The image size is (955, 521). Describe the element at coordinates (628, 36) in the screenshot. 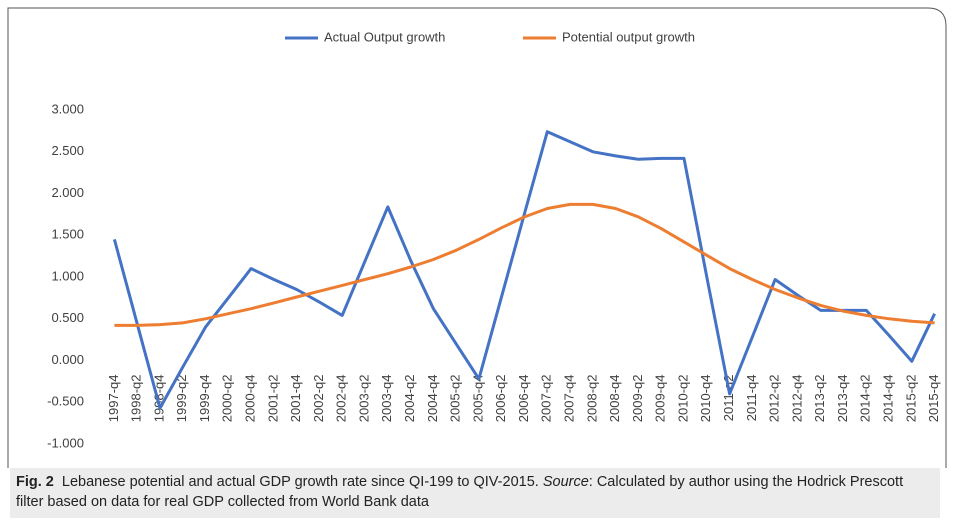

I see `legend-label: Potential output growth` at that location.